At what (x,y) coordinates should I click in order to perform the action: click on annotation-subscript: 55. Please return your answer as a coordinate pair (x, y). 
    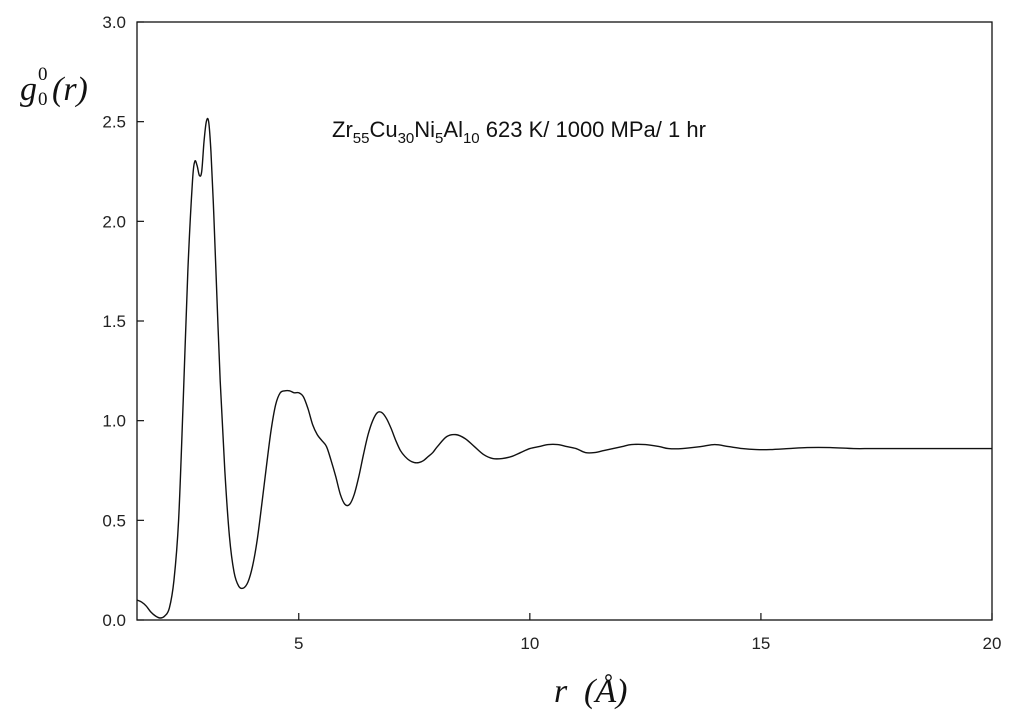
    Looking at the image, I should click on (361, 138).